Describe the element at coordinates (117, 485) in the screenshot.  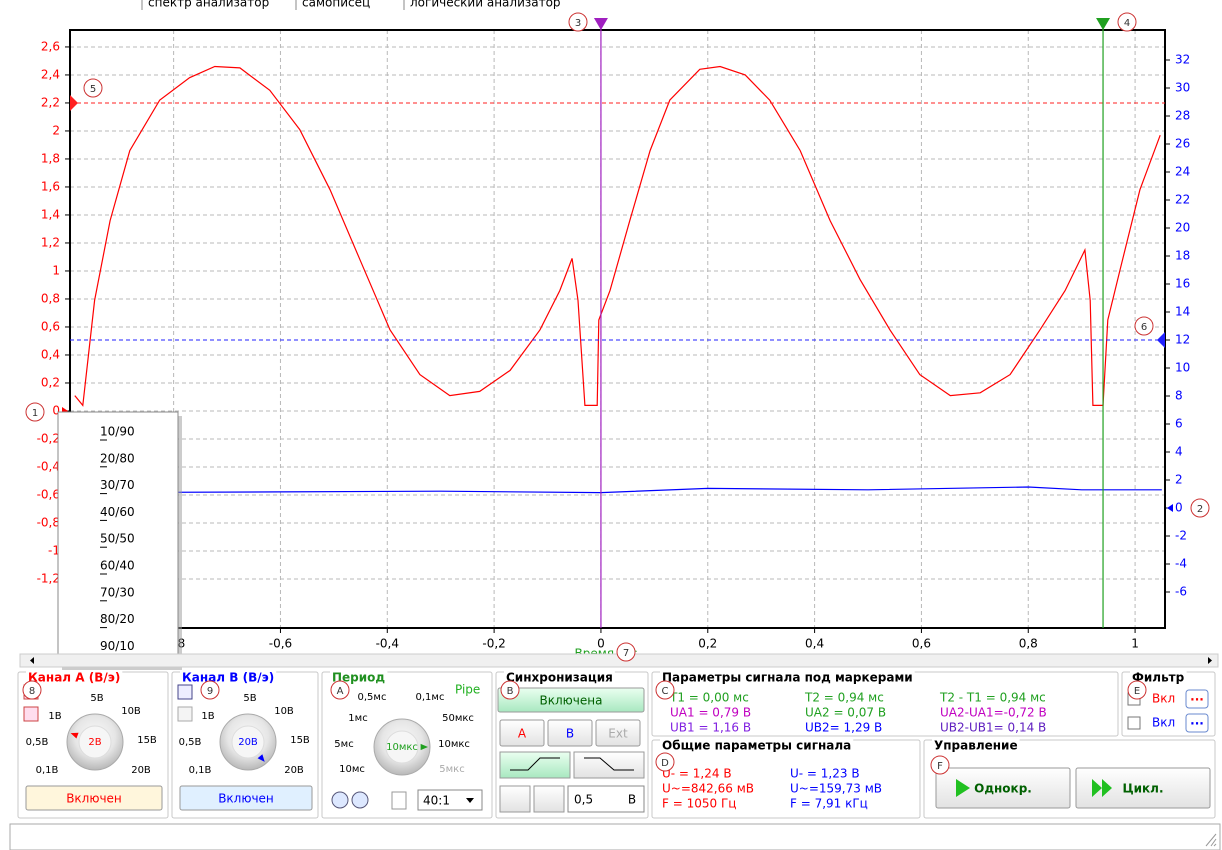
I see `menu-item: 30/70` at that location.